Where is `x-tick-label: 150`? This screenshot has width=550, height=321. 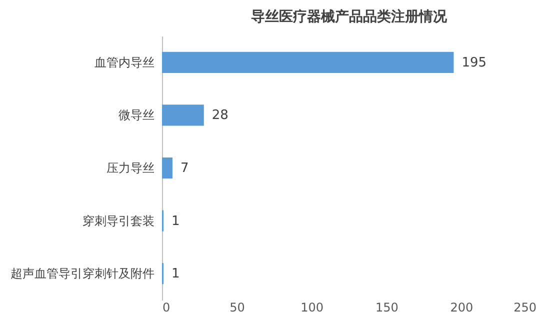 x-tick-label: 150 is located at coordinates (386, 307).